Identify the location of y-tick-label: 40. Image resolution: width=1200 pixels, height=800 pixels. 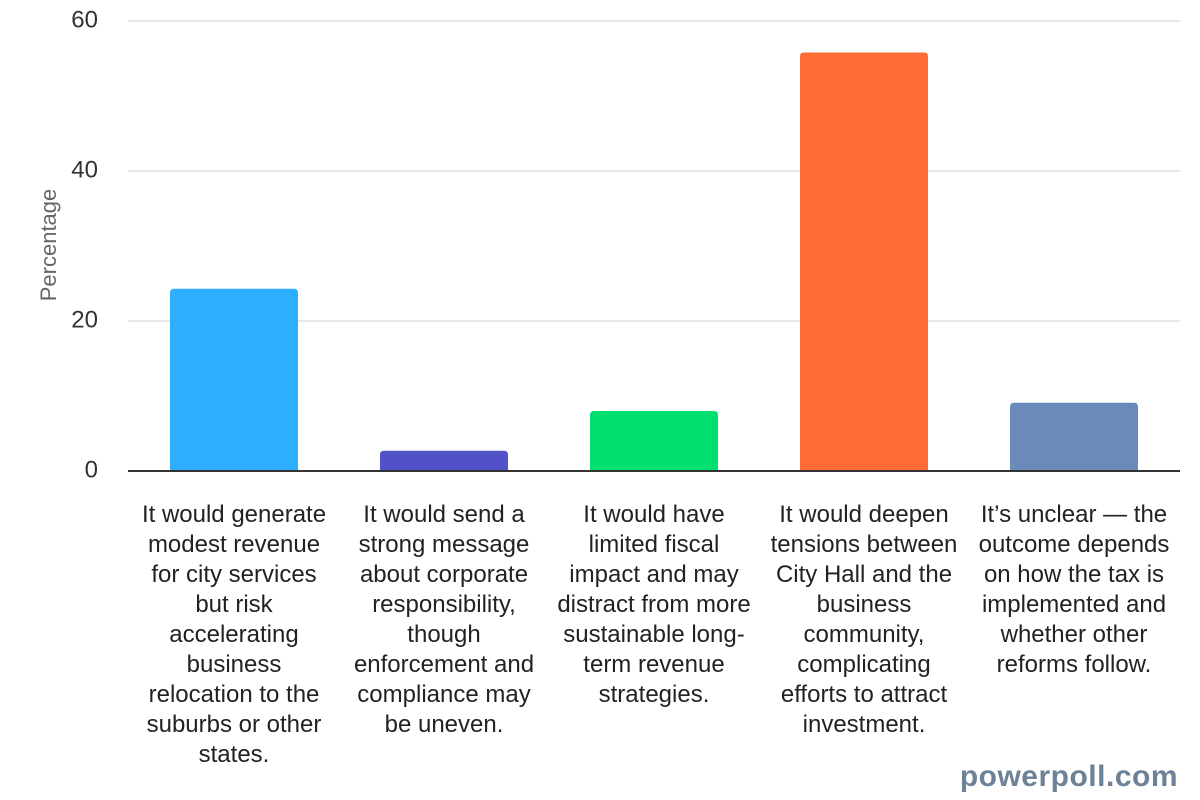
(84, 169).